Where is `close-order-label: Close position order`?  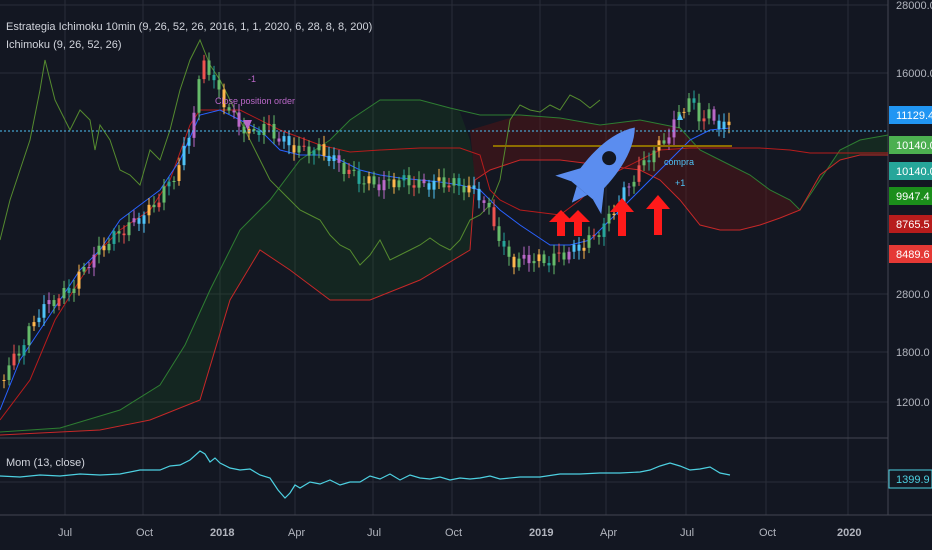 close-order-label: Close position order is located at coordinates (255, 101).